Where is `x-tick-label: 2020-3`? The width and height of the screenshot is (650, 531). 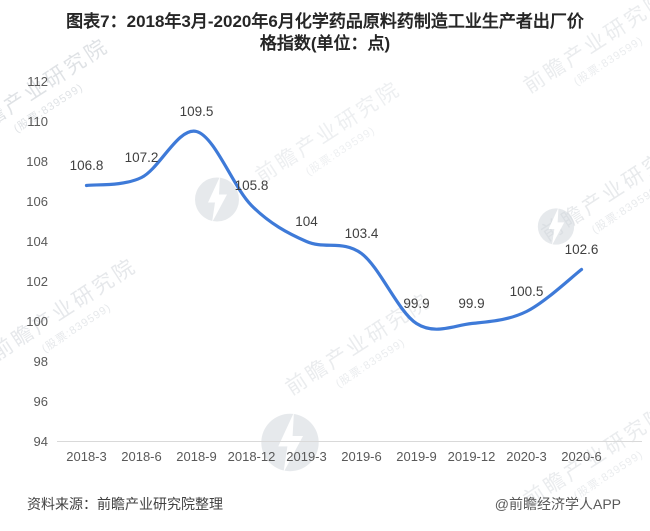
x-tick-label: 2020-3 is located at coordinates (526, 456).